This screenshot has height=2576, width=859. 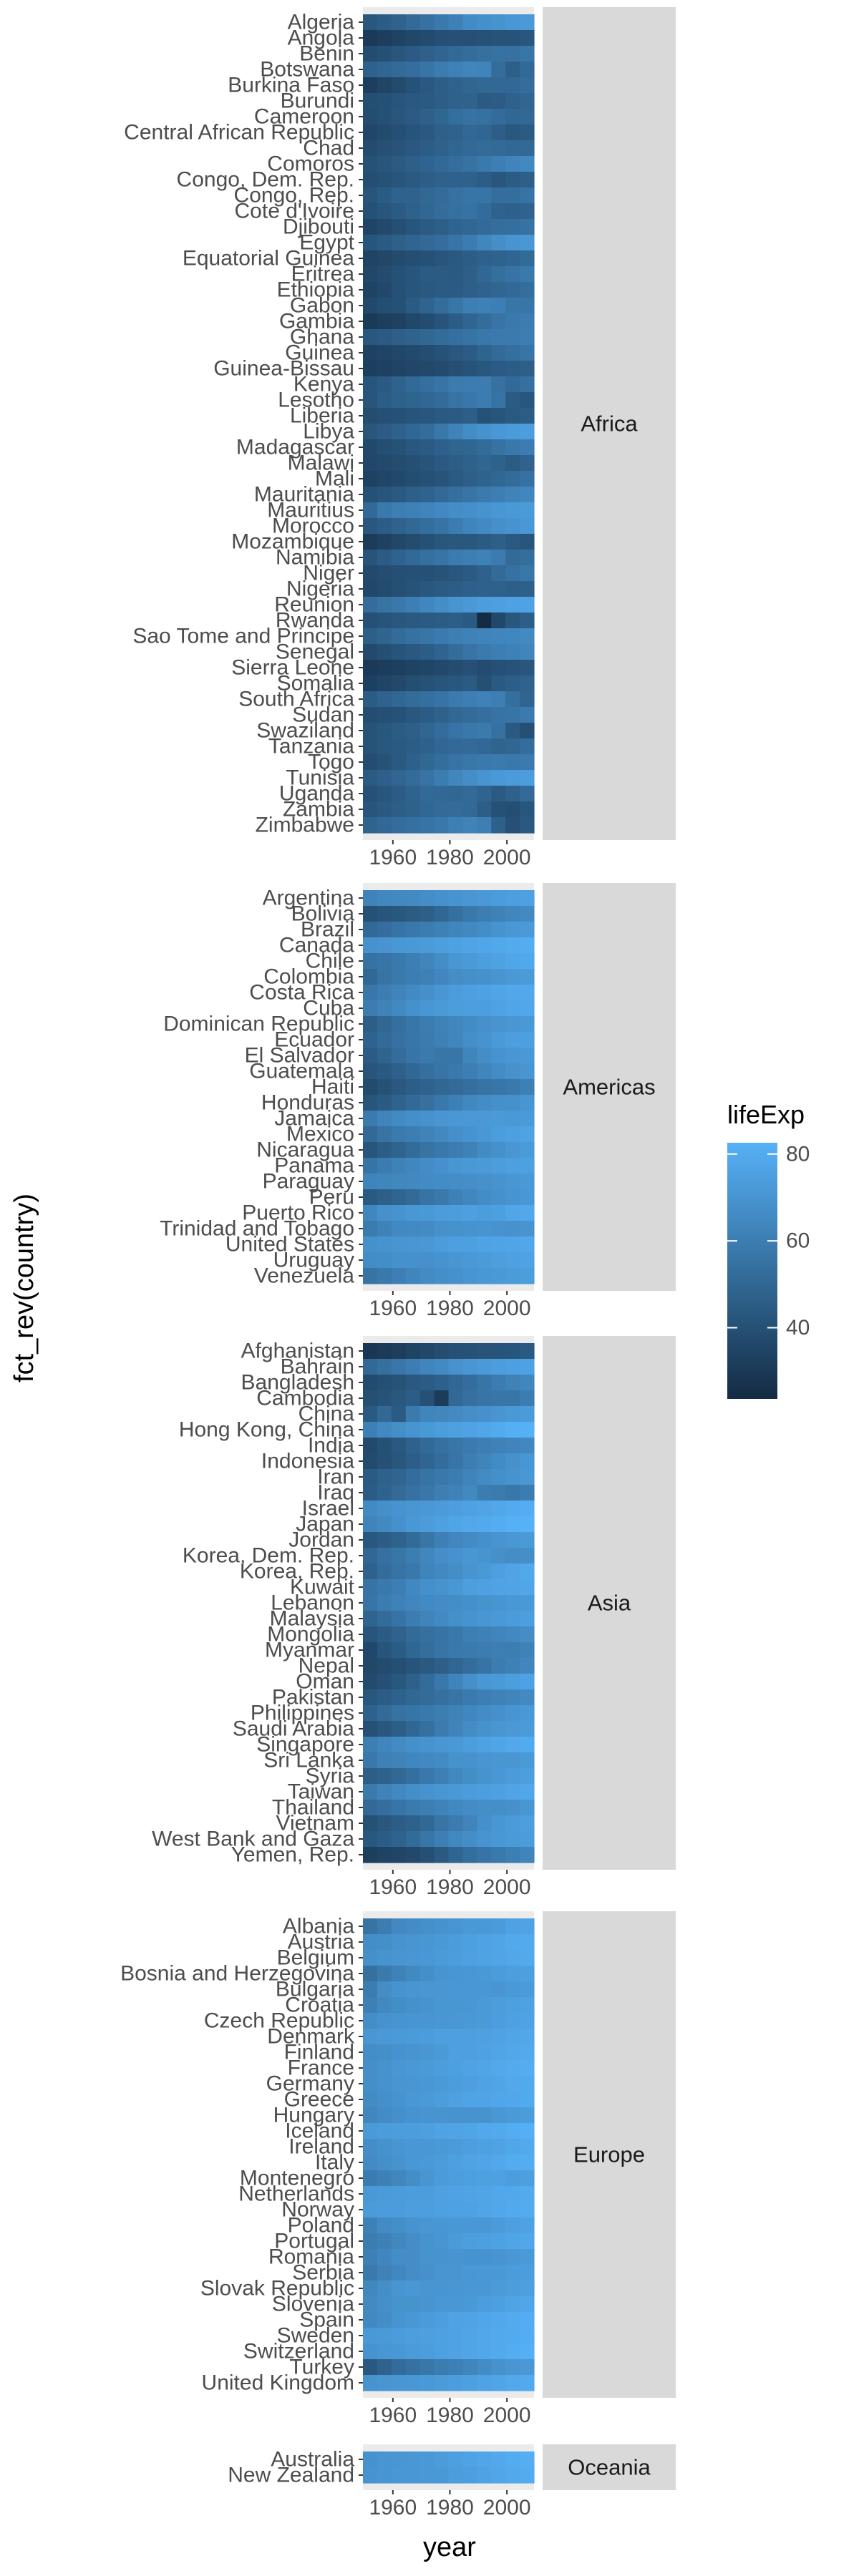 I want to click on colorbar-tick-label: 60, so click(x=798, y=1241).